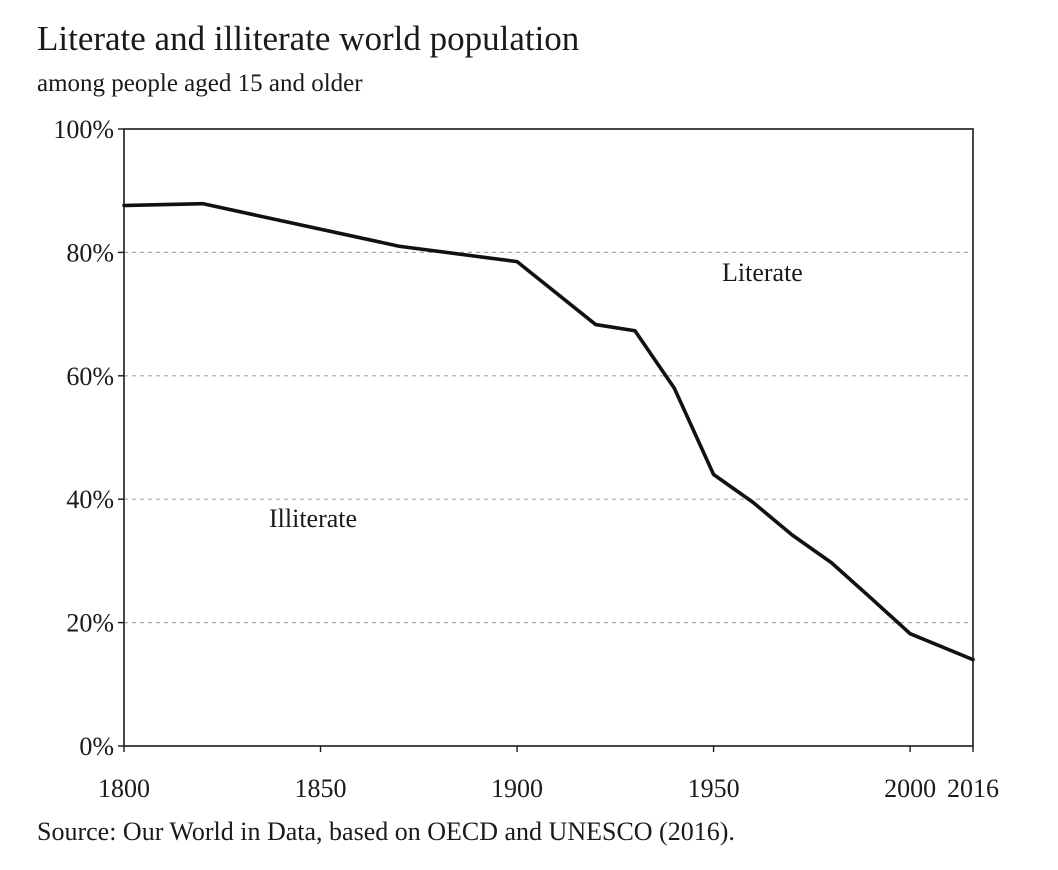  Describe the element at coordinates (313, 518) in the screenshot. I see `illiterate-annotation: Illiterate` at that location.